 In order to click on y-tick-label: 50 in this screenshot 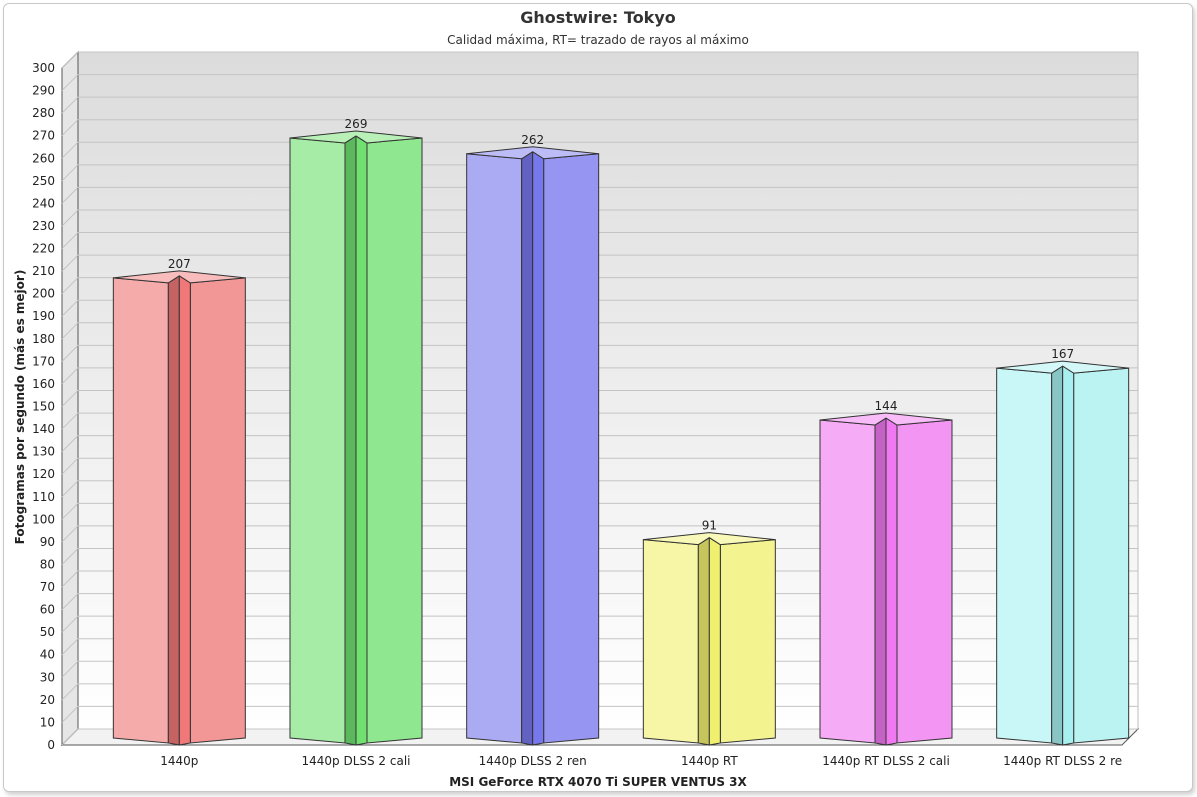, I will do `click(47, 632)`.